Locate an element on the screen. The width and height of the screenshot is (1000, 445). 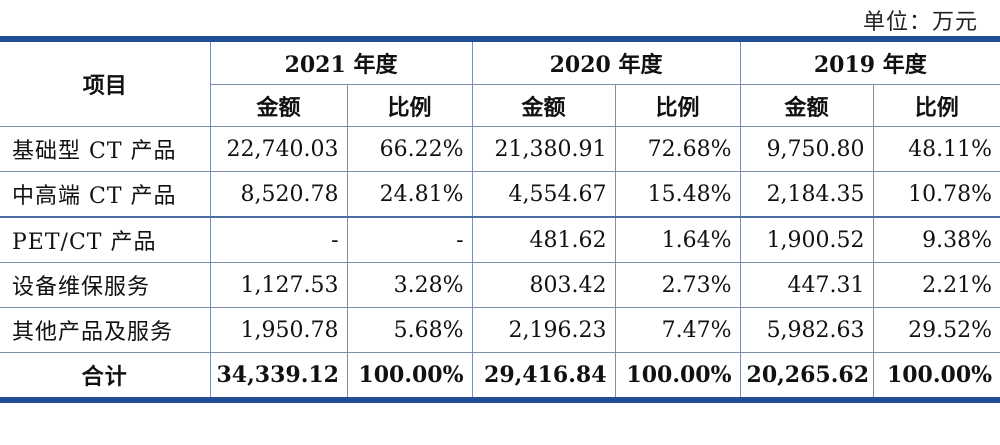
cell-value: 21,380.91 is located at coordinates (543, 149).